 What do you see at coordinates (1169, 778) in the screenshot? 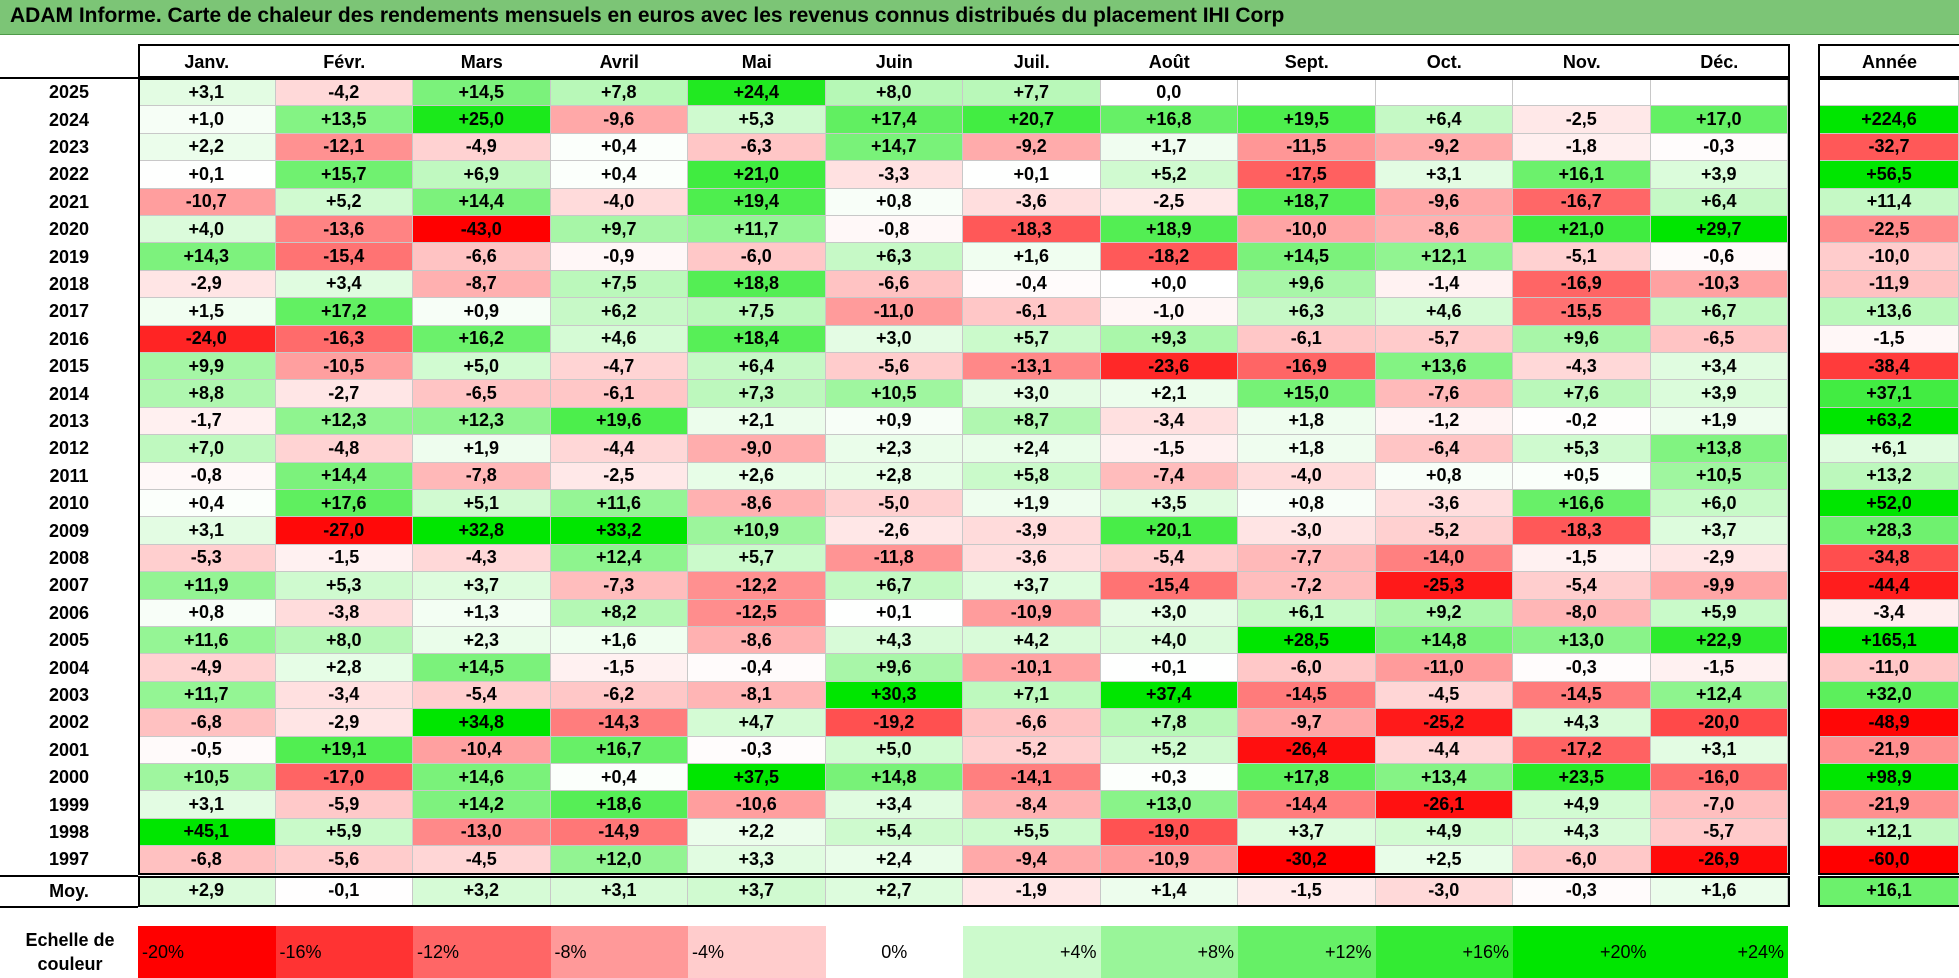
I see `heatmap-cell: +0,3` at bounding box center [1169, 778].